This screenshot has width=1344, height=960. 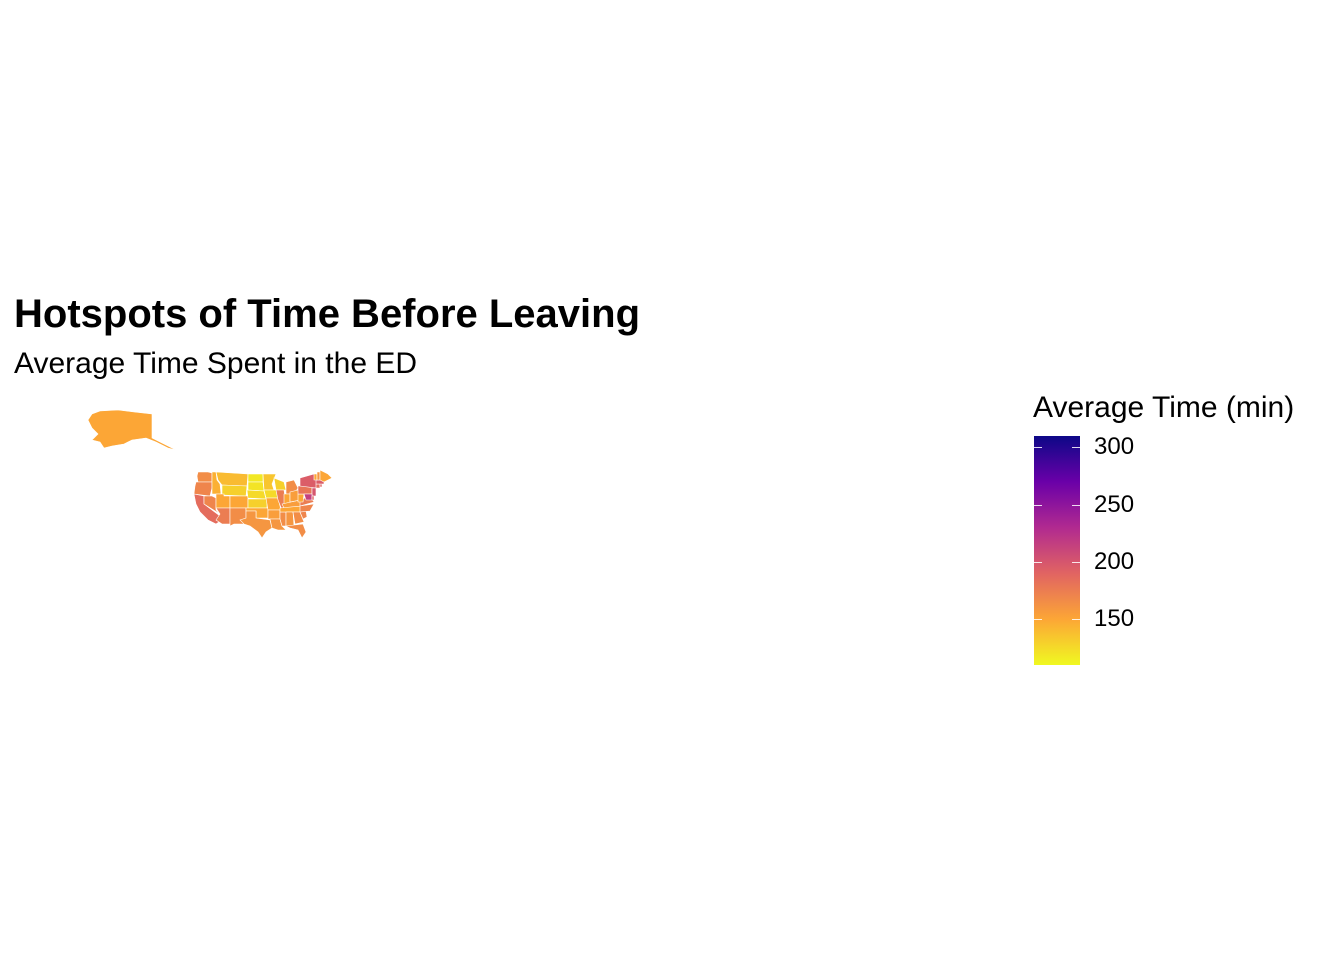 I want to click on state-co, so click(x=239, y=502).